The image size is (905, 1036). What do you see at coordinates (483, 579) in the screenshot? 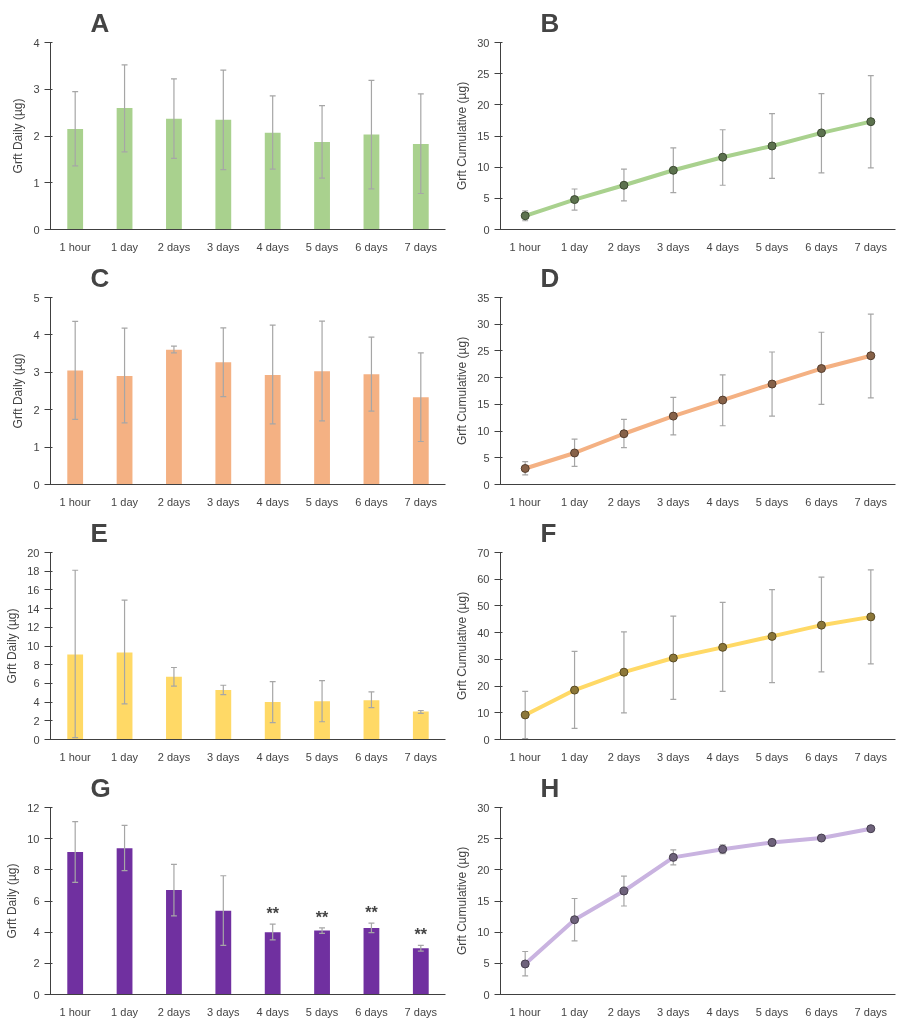
I see `y-tick-label: 60` at bounding box center [483, 579].